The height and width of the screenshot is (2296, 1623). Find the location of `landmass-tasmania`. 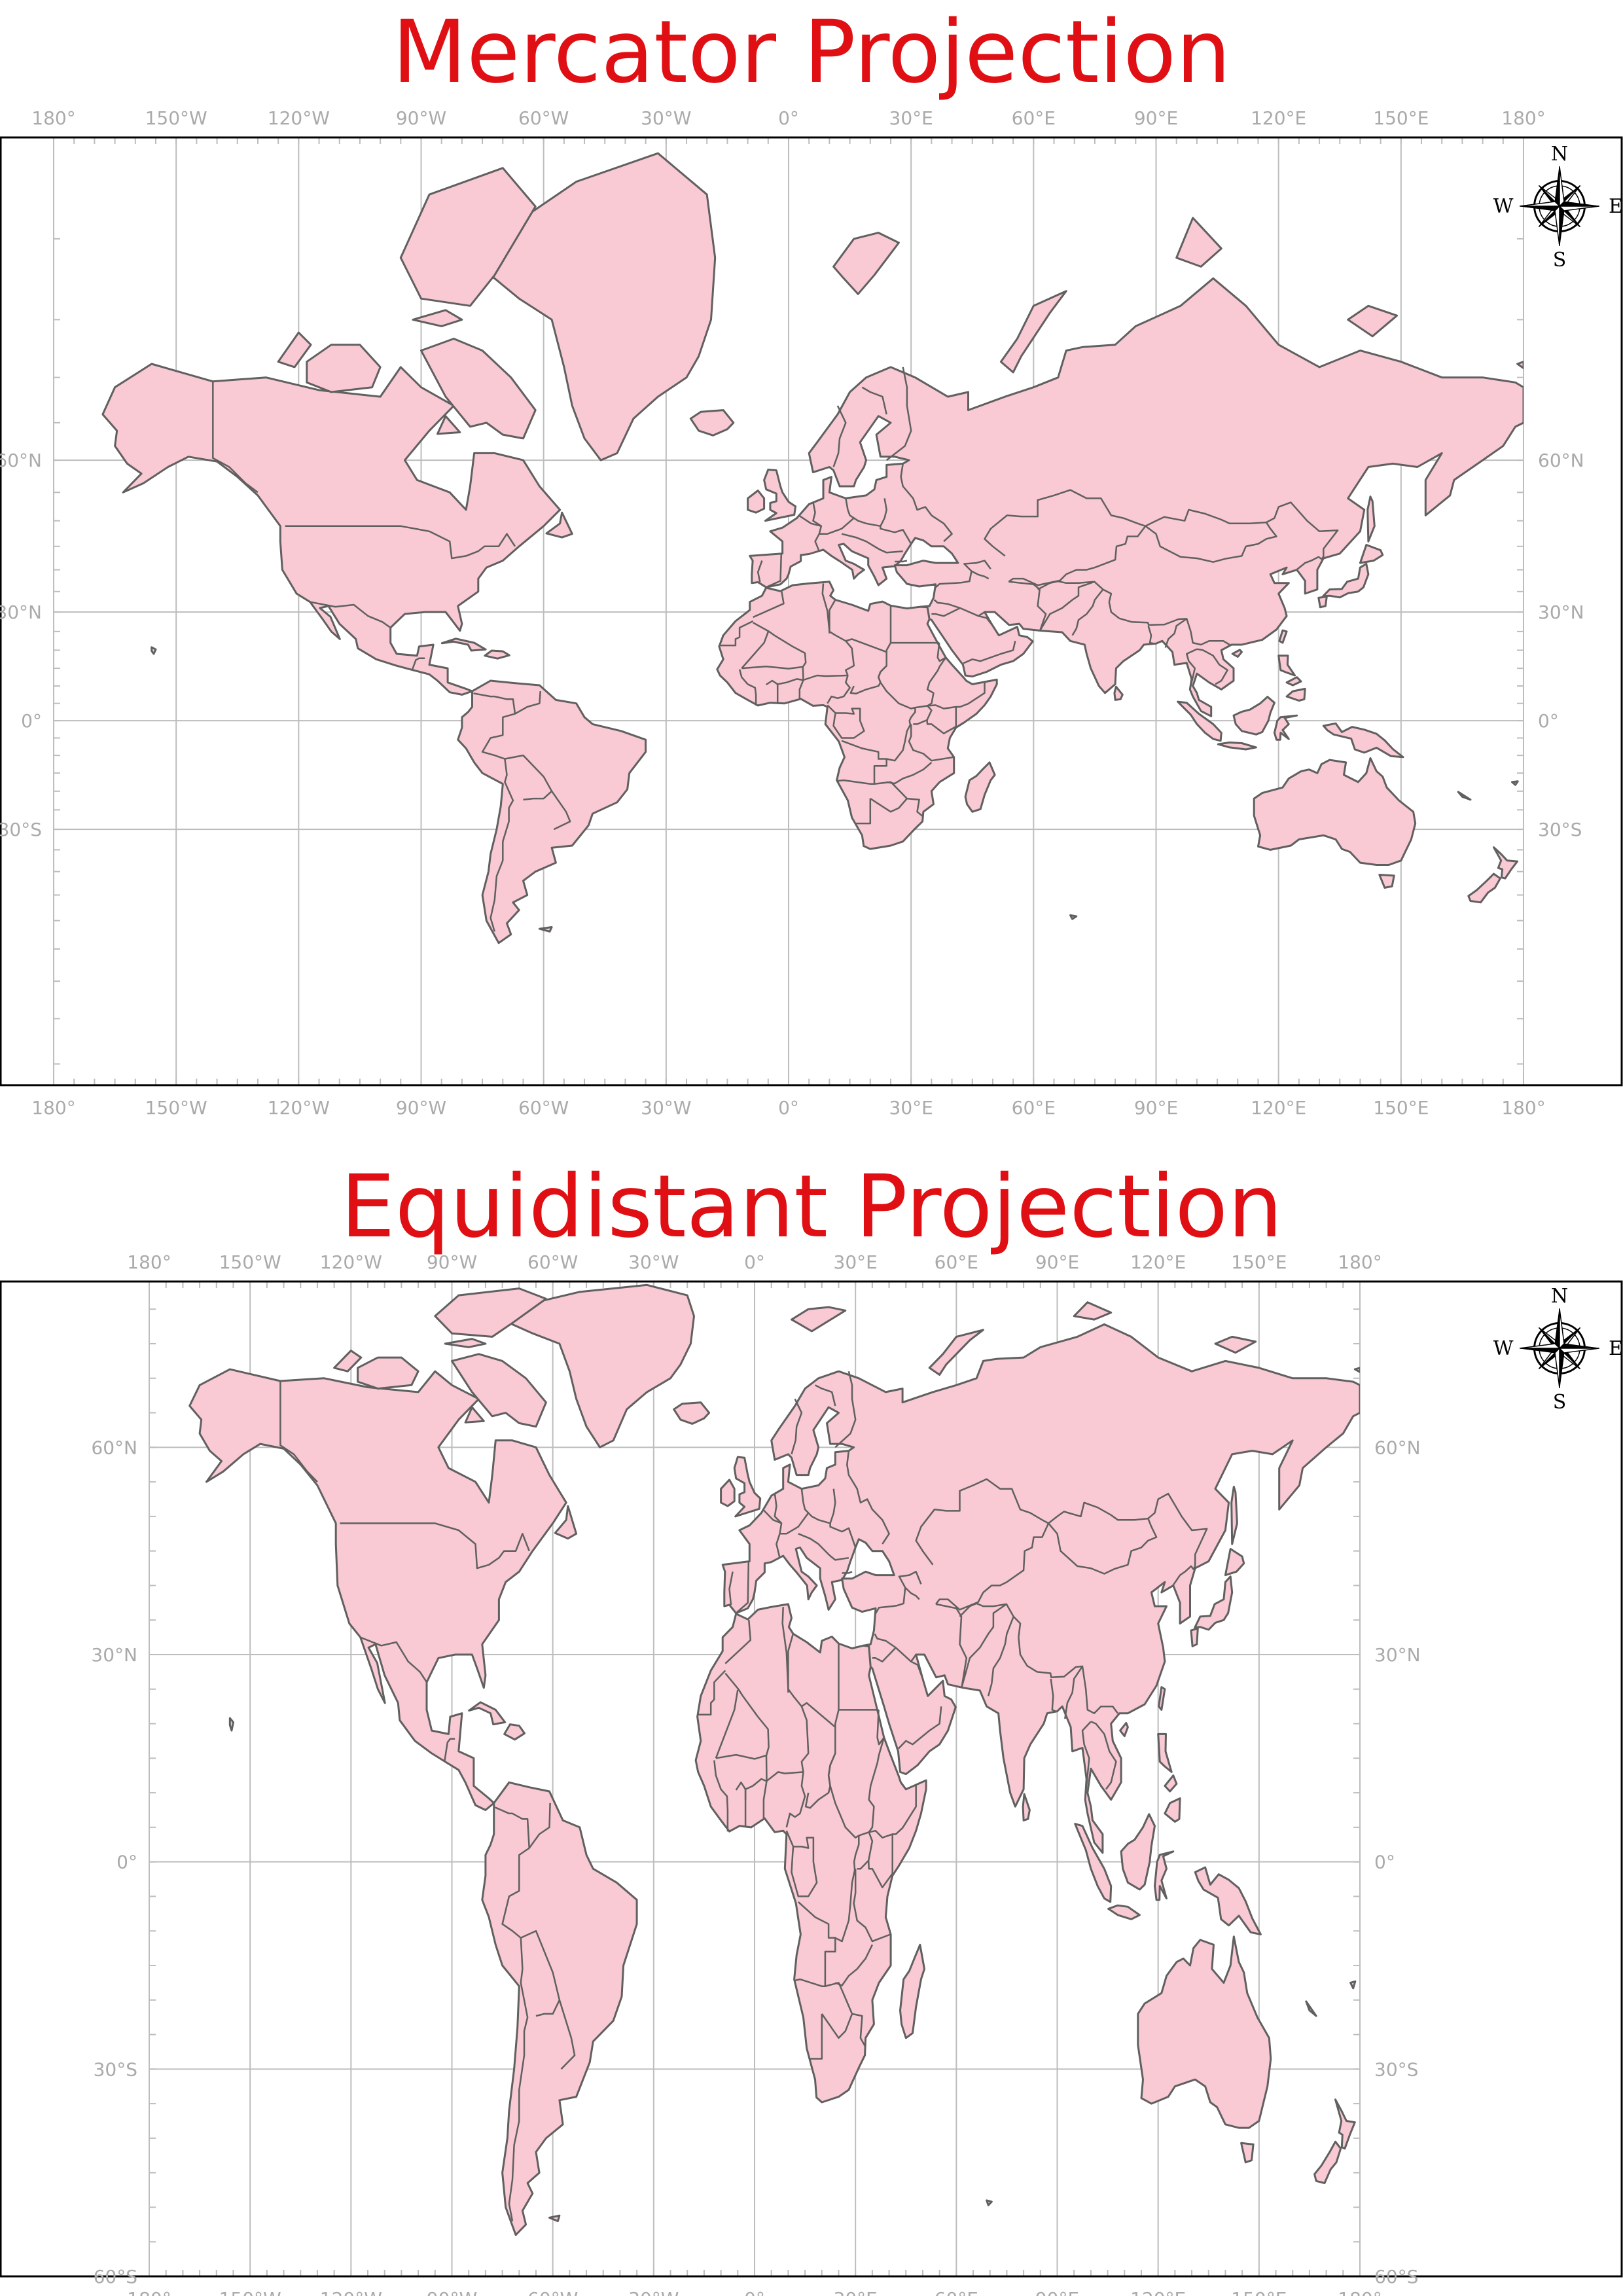

landmass-tasmania is located at coordinates (1387, 882).